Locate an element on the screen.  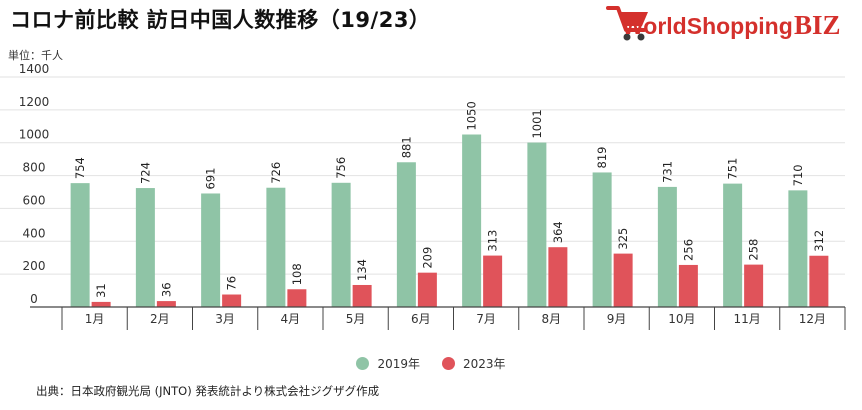
legend: 2019年 2023年 is located at coordinates (431, 363).